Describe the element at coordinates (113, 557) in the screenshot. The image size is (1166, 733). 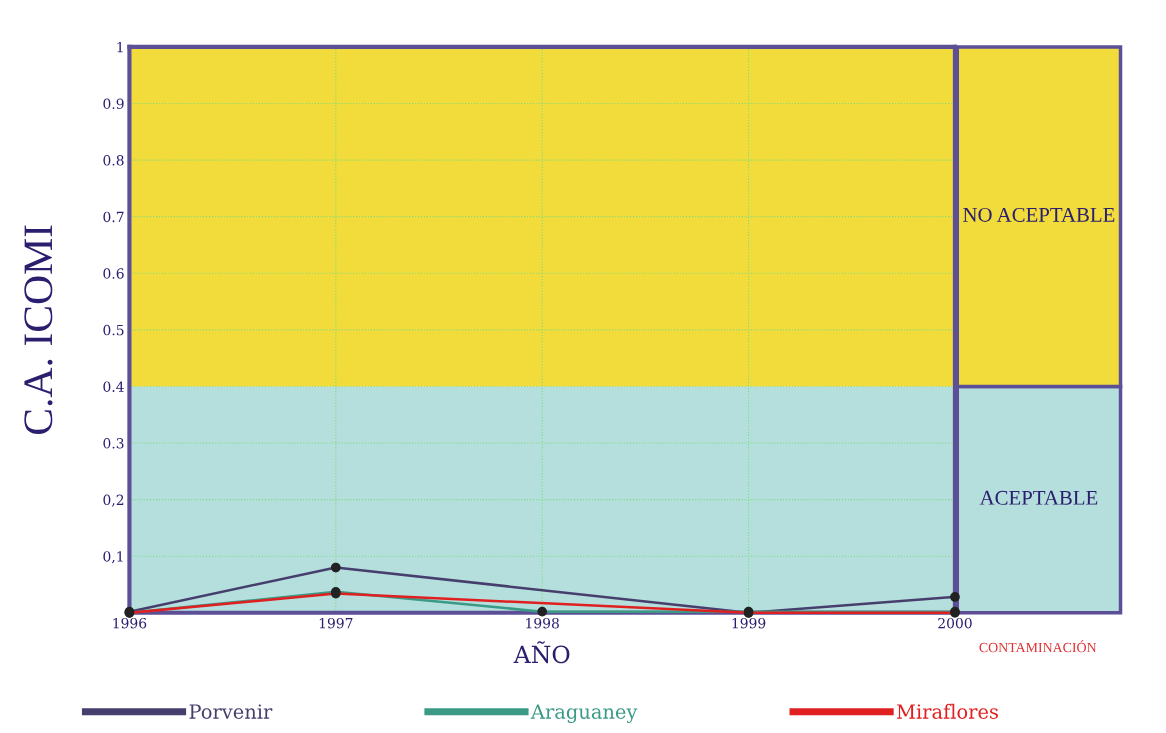
I see `y-tick-label: 0,1` at that location.